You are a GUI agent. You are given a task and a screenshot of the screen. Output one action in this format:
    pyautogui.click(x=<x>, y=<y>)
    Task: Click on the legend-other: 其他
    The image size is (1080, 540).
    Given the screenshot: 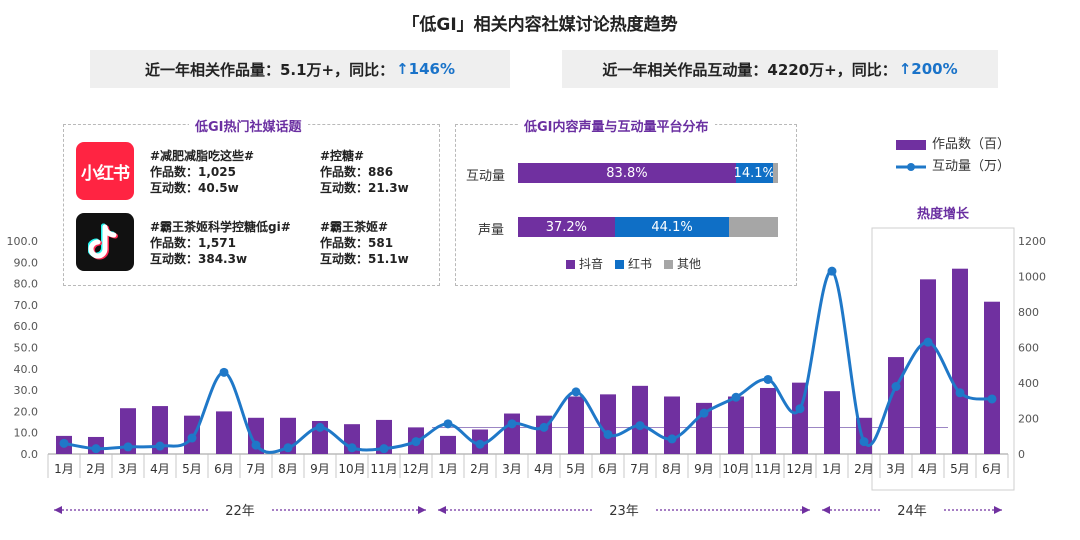 What is the action you would take?
    pyautogui.click(x=682, y=263)
    